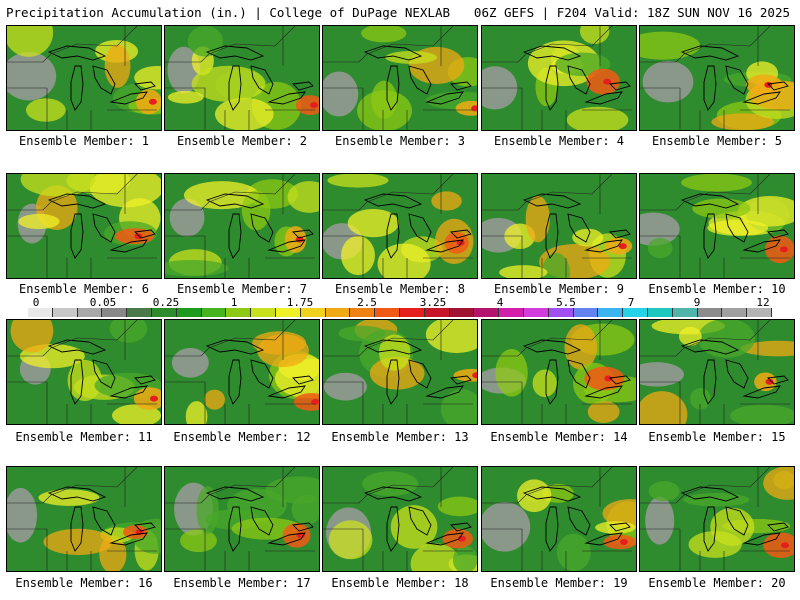  What do you see at coordinates (566, 302) in the screenshot?
I see `colorbar-label: 5.5` at bounding box center [566, 302].